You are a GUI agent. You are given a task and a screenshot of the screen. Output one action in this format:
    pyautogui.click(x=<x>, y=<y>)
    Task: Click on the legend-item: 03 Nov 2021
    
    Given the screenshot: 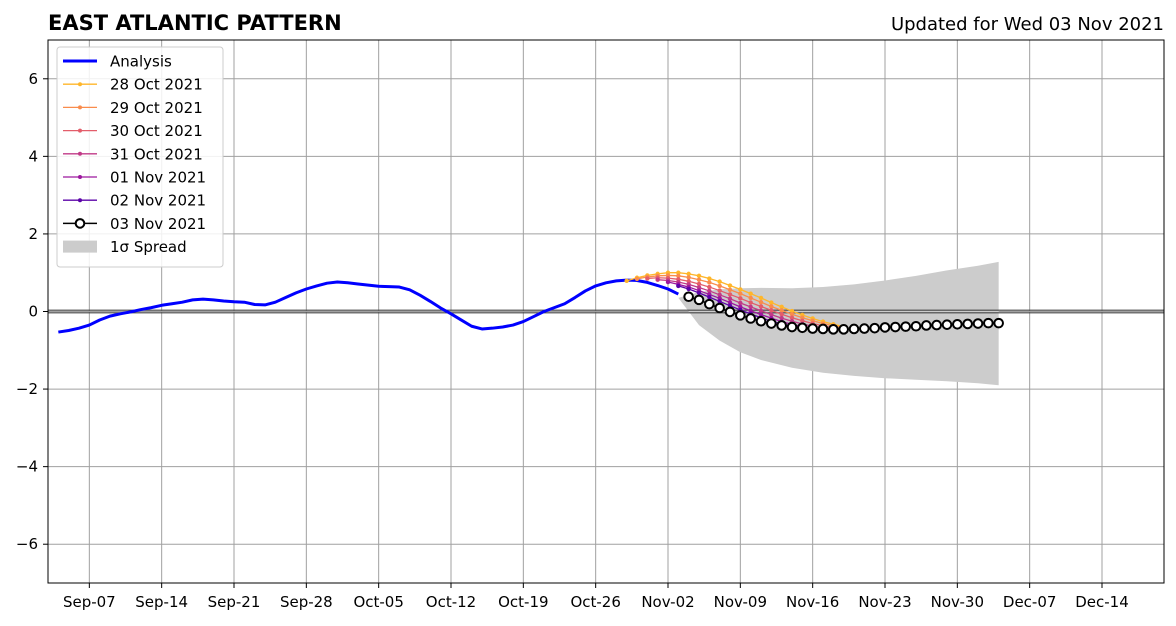 What is the action you would take?
    pyautogui.click(x=134, y=224)
    